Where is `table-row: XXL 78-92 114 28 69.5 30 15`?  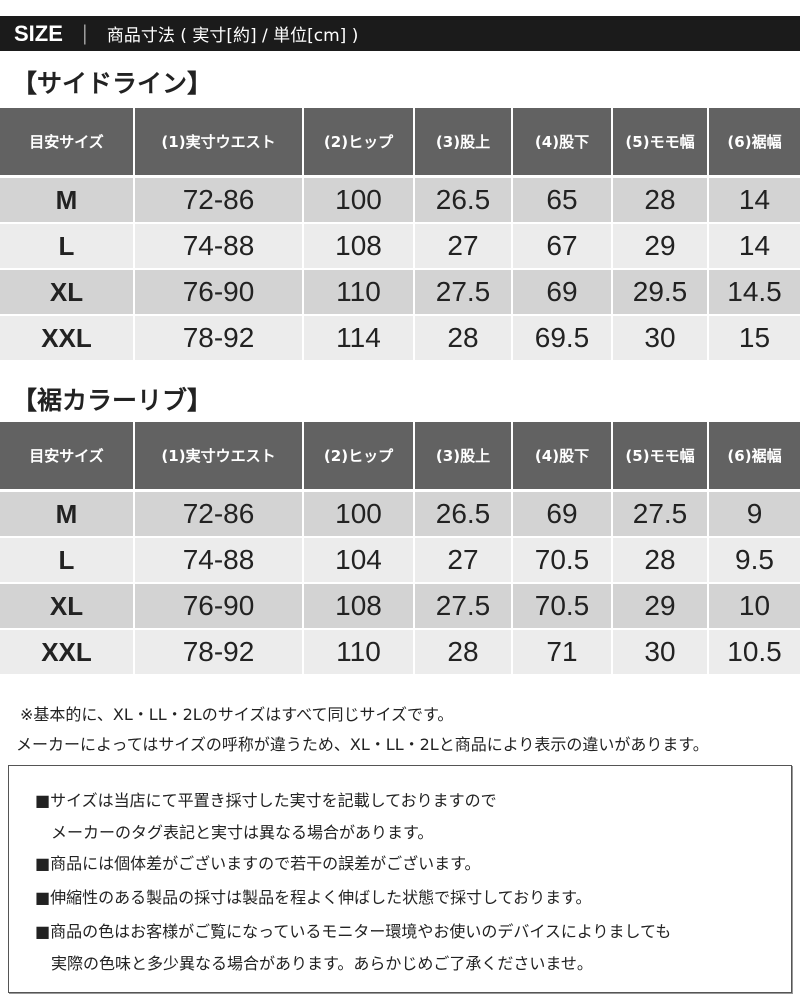
table-row: XXL 78-92 114 28 69.5 30 15 is located at coordinates (400, 338).